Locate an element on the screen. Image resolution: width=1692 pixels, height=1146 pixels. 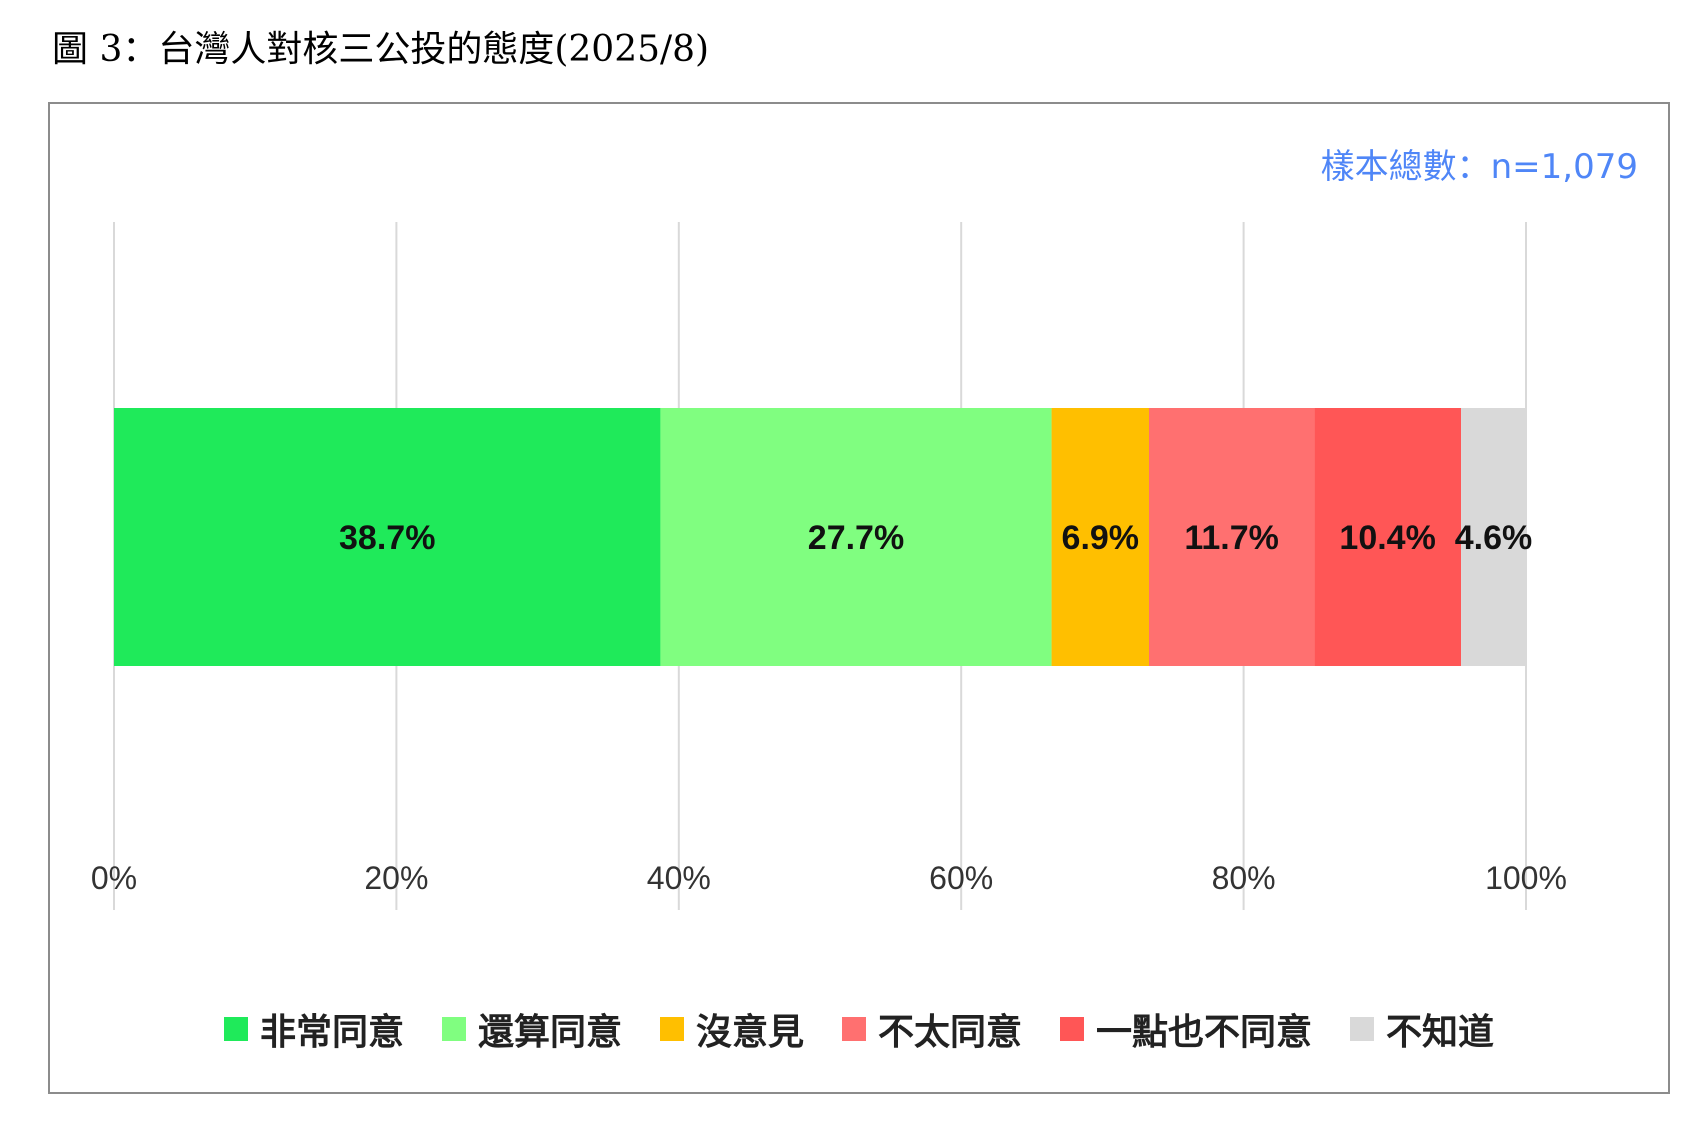
legend-label: 一點也不同意 is located at coordinates (1204, 1032).